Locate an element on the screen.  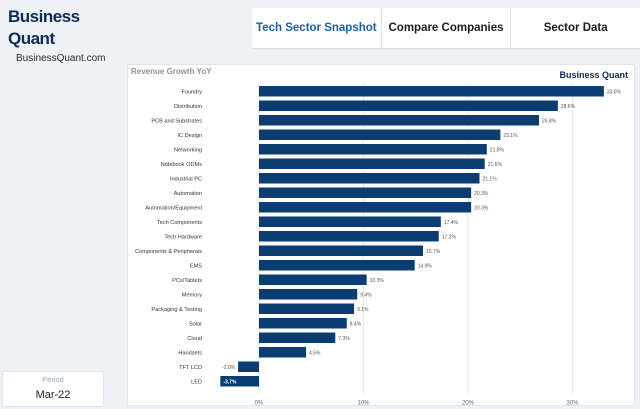
tab-compare-companies: Compare Companies is located at coordinates (445, 28).